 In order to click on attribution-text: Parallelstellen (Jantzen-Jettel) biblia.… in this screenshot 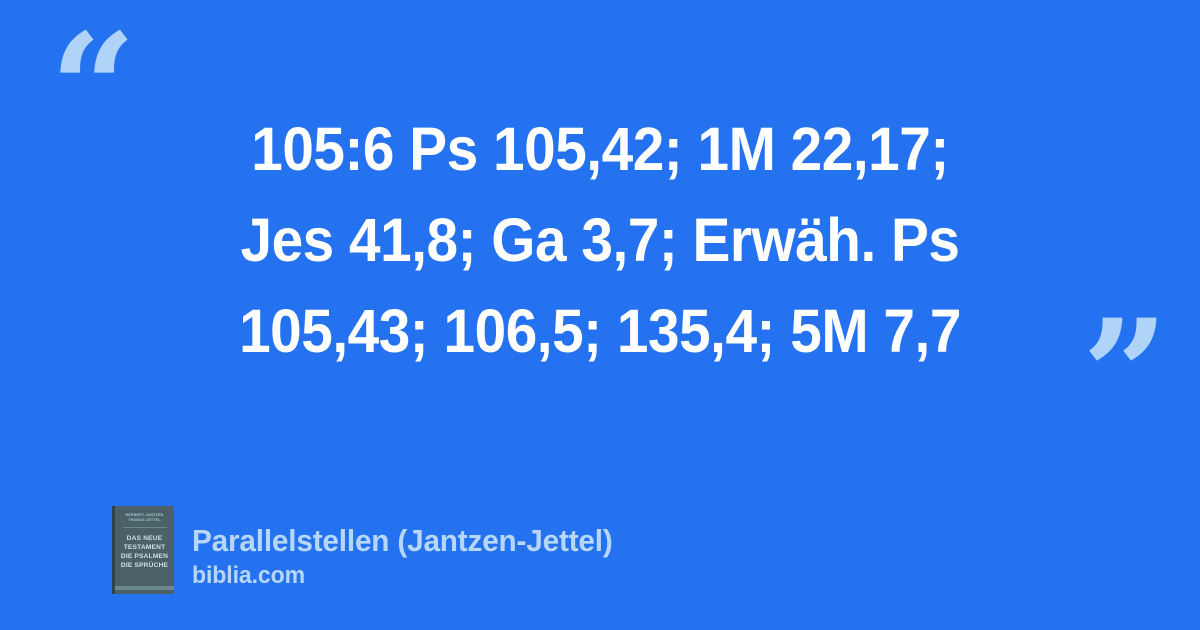, I will do `click(411, 558)`.